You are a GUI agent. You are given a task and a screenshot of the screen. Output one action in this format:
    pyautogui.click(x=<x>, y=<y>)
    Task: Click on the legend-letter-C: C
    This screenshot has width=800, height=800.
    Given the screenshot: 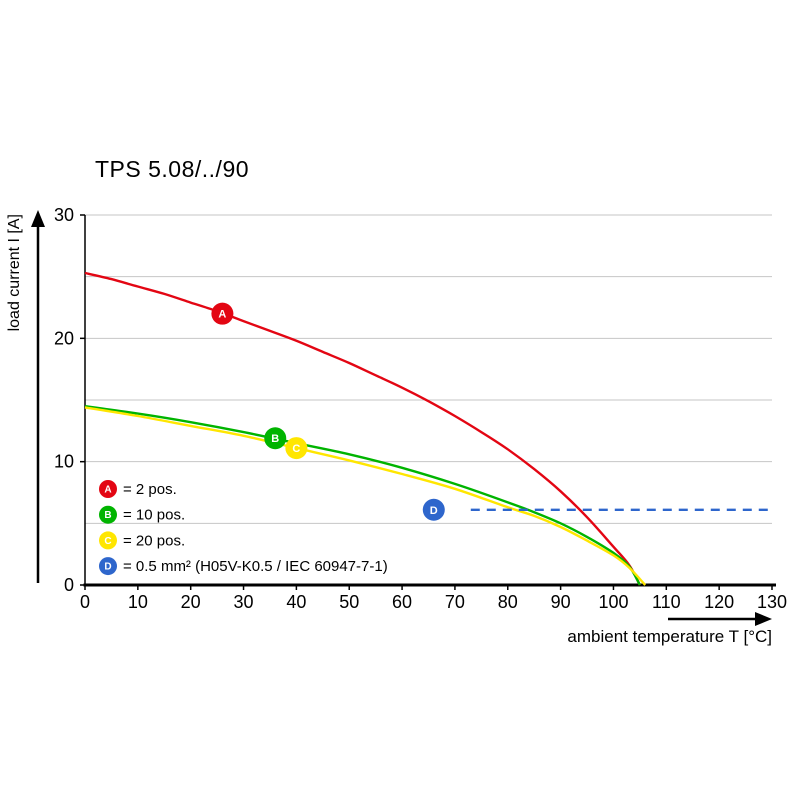 What is the action you would take?
    pyautogui.click(x=107, y=541)
    